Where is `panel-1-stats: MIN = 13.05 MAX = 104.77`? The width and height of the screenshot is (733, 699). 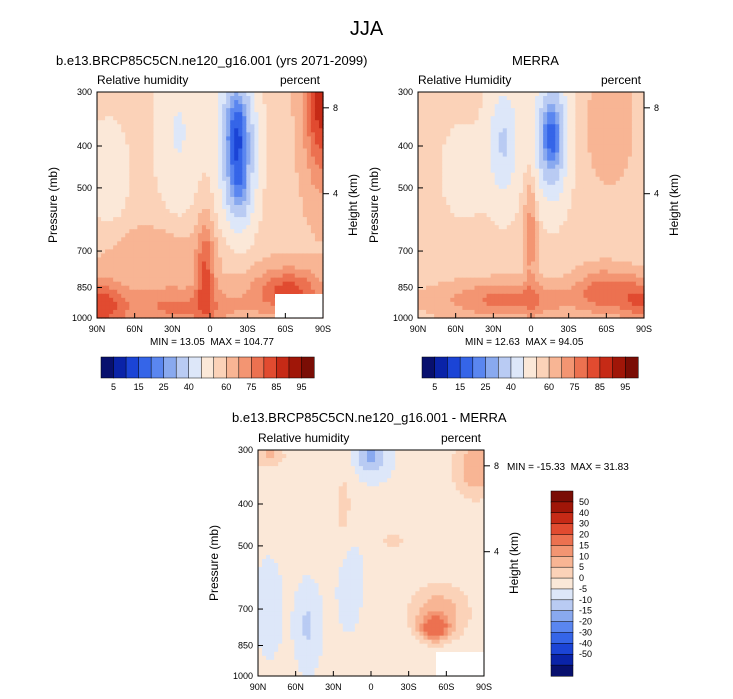 panel-1-stats: MIN = 13.05 MAX = 104.77 is located at coordinates (212, 342).